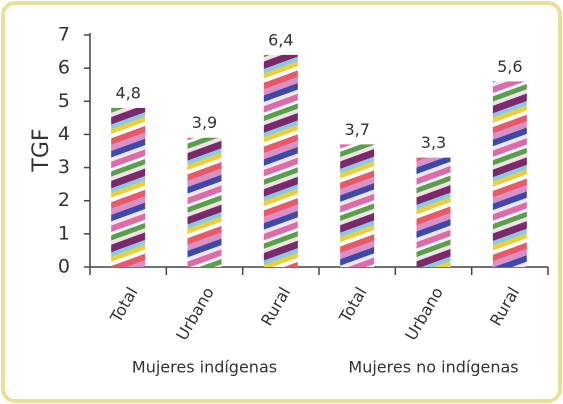 Image resolution: width=563 pixels, height=404 pixels. I want to click on value-label: 6,4, so click(280, 39).